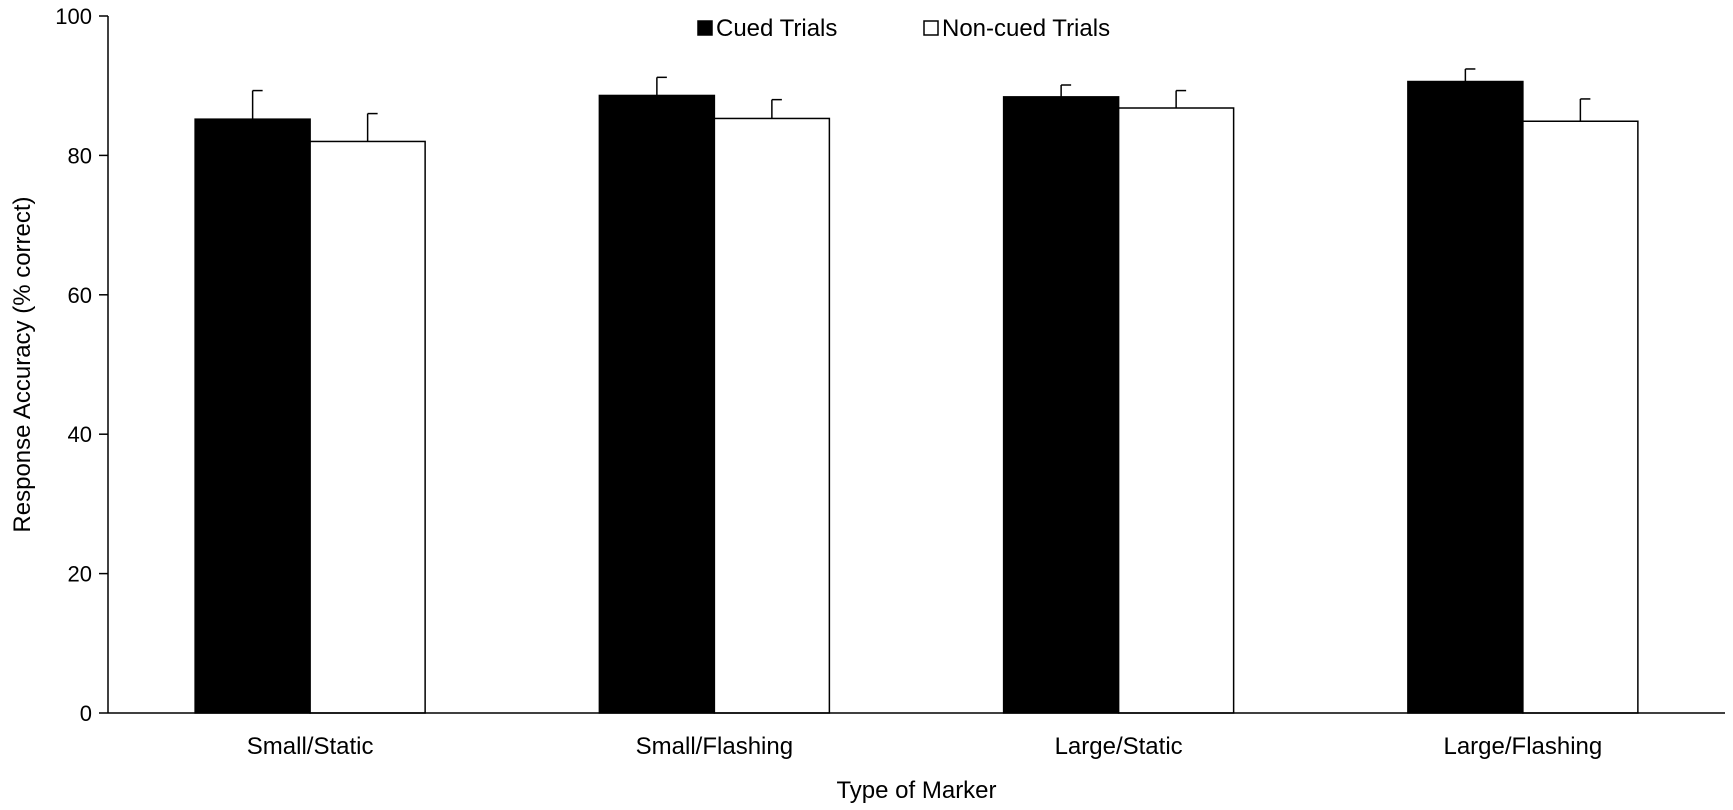 Image resolution: width=1733 pixels, height=810 pixels. Describe the element at coordinates (80, 434) in the screenshot. I see `y-tick-label-40: 40` at that location.